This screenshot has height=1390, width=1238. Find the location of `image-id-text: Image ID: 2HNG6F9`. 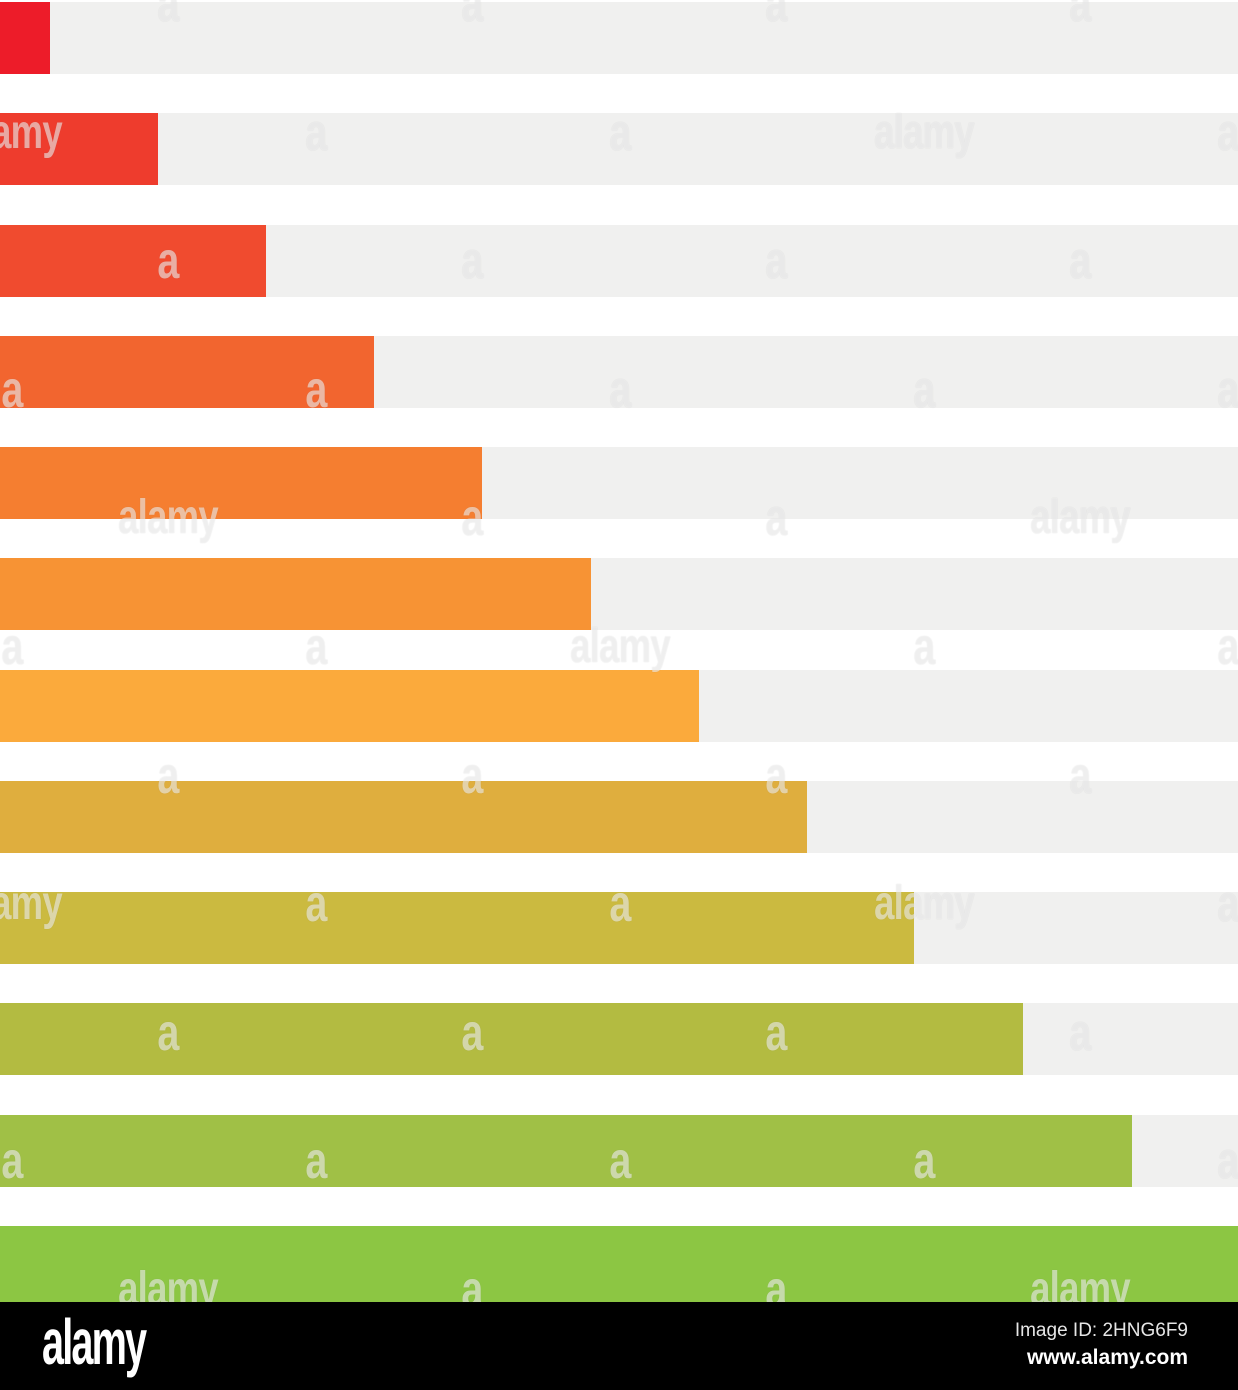

image-id-text: Image ID: 2HNG6F9 is located at coordinates (1101, 1330).